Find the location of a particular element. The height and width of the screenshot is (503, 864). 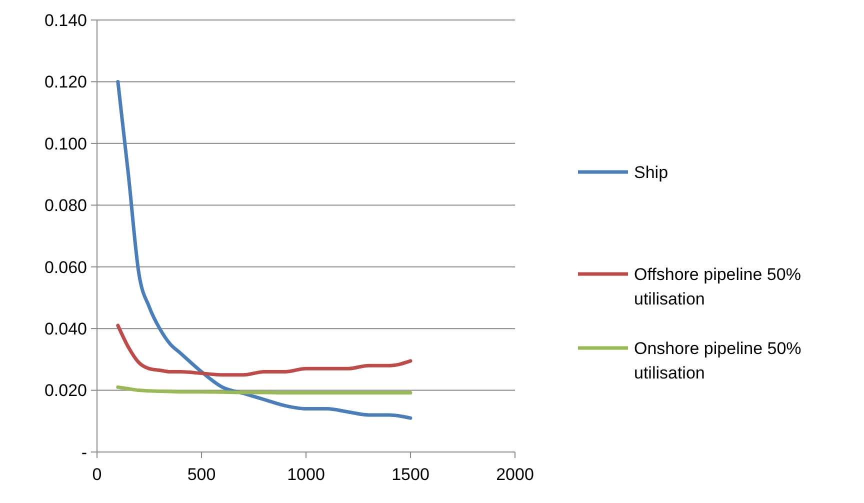

y-tick-label: 0.140 is located at coordinates (65, 20).